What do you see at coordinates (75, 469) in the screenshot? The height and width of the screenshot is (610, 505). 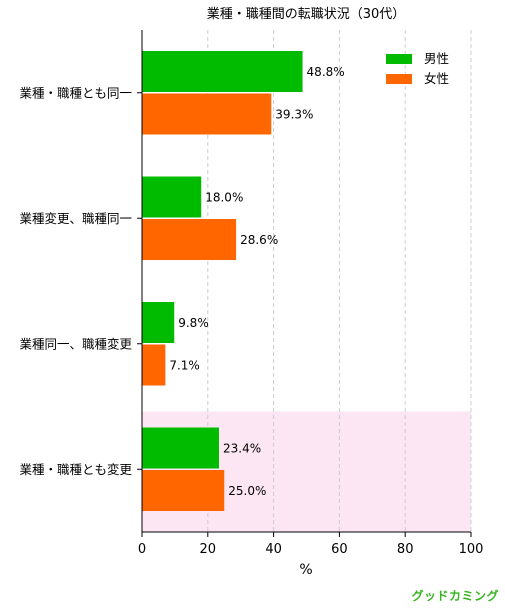 I see `category-label: 業種・職種とも変更` at bounding box center [75, 469].